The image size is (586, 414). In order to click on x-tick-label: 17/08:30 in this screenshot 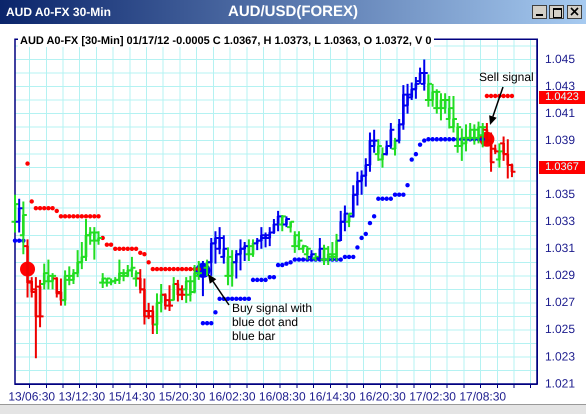, I will do `click(482, 397)`.